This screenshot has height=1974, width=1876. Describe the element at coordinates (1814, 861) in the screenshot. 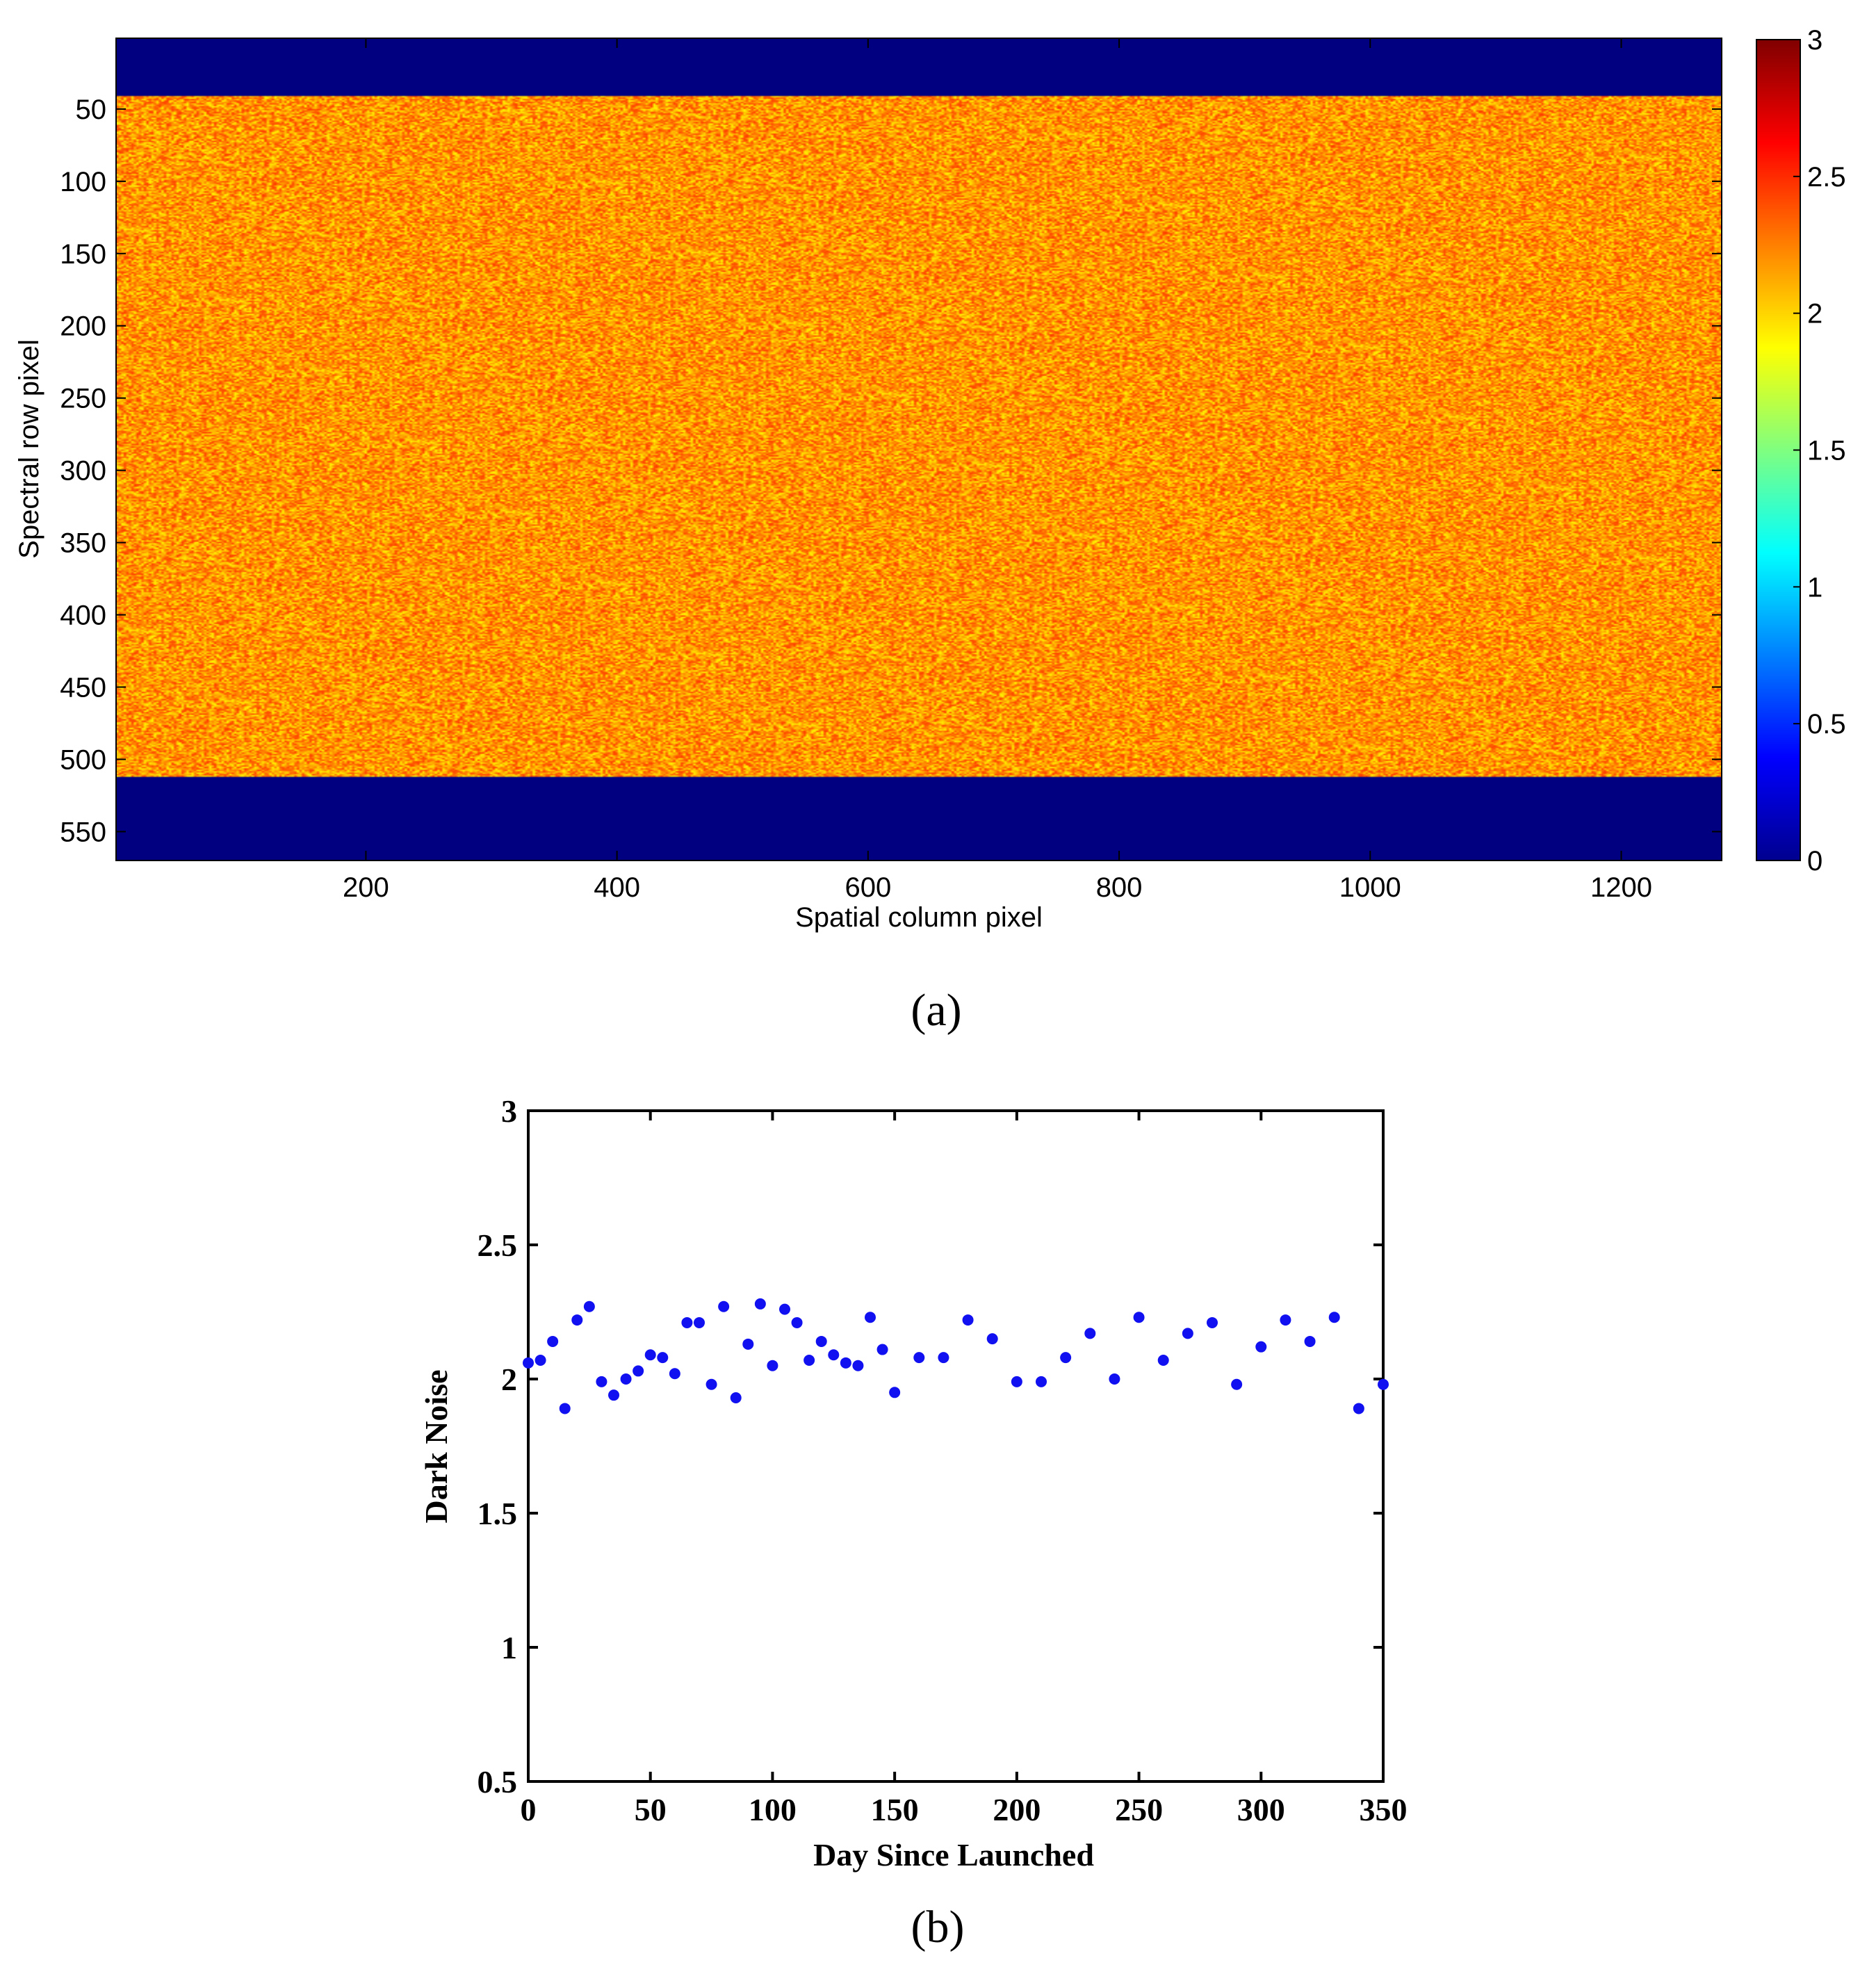

I see `colorbar-tick-label: 0` at that location.